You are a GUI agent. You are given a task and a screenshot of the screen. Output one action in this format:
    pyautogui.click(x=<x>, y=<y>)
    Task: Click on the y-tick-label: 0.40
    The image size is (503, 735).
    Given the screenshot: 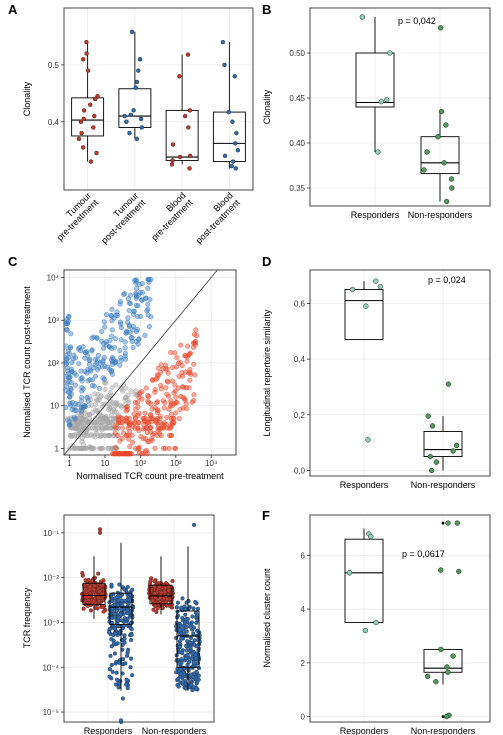 What is the action you would take?
    pyautogui.click(x=297, y=143)
    